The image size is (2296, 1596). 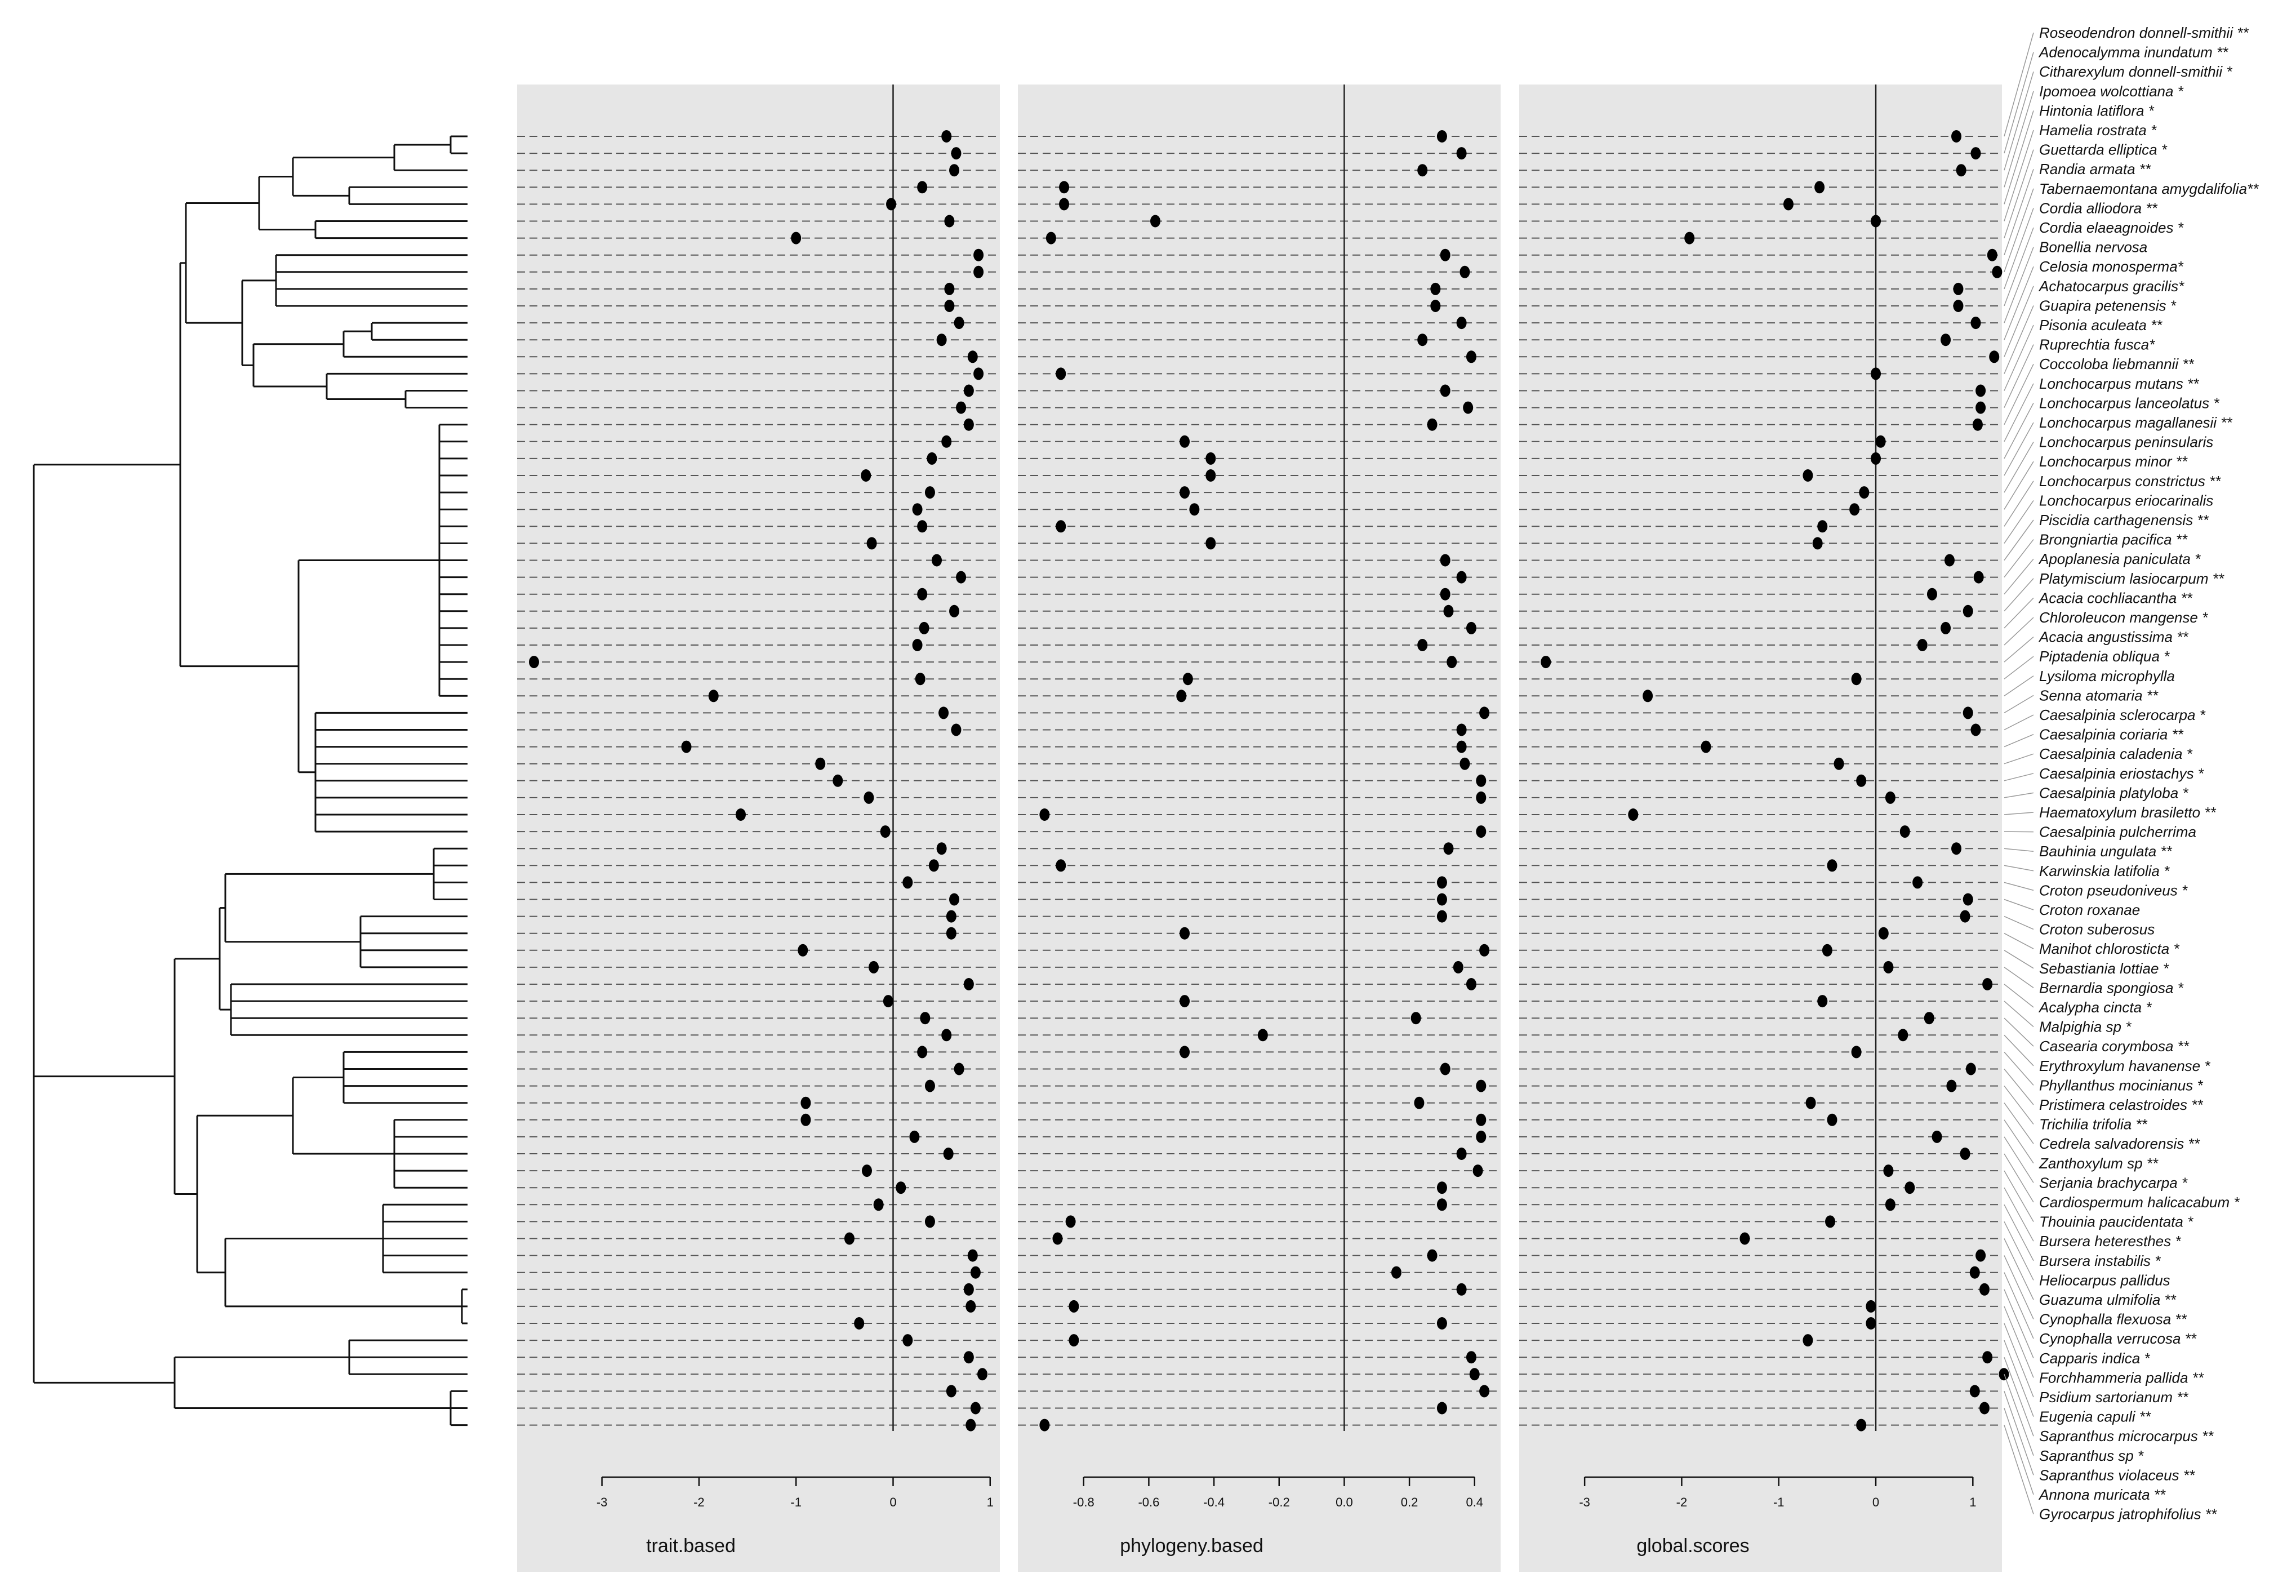 I want to click on species-label: Piscidia carthagenensis **, so click(x=2124, y=520).